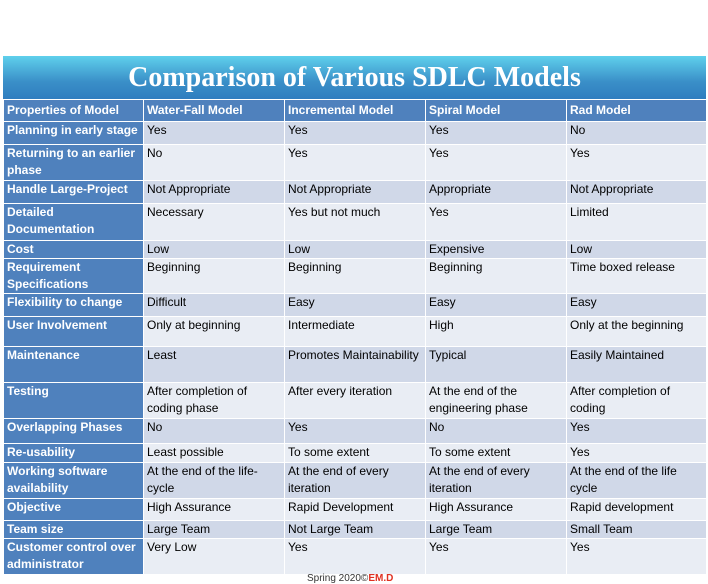  I want to click on table-row: Cost Low Low Expensive Low, so click(355, 249).